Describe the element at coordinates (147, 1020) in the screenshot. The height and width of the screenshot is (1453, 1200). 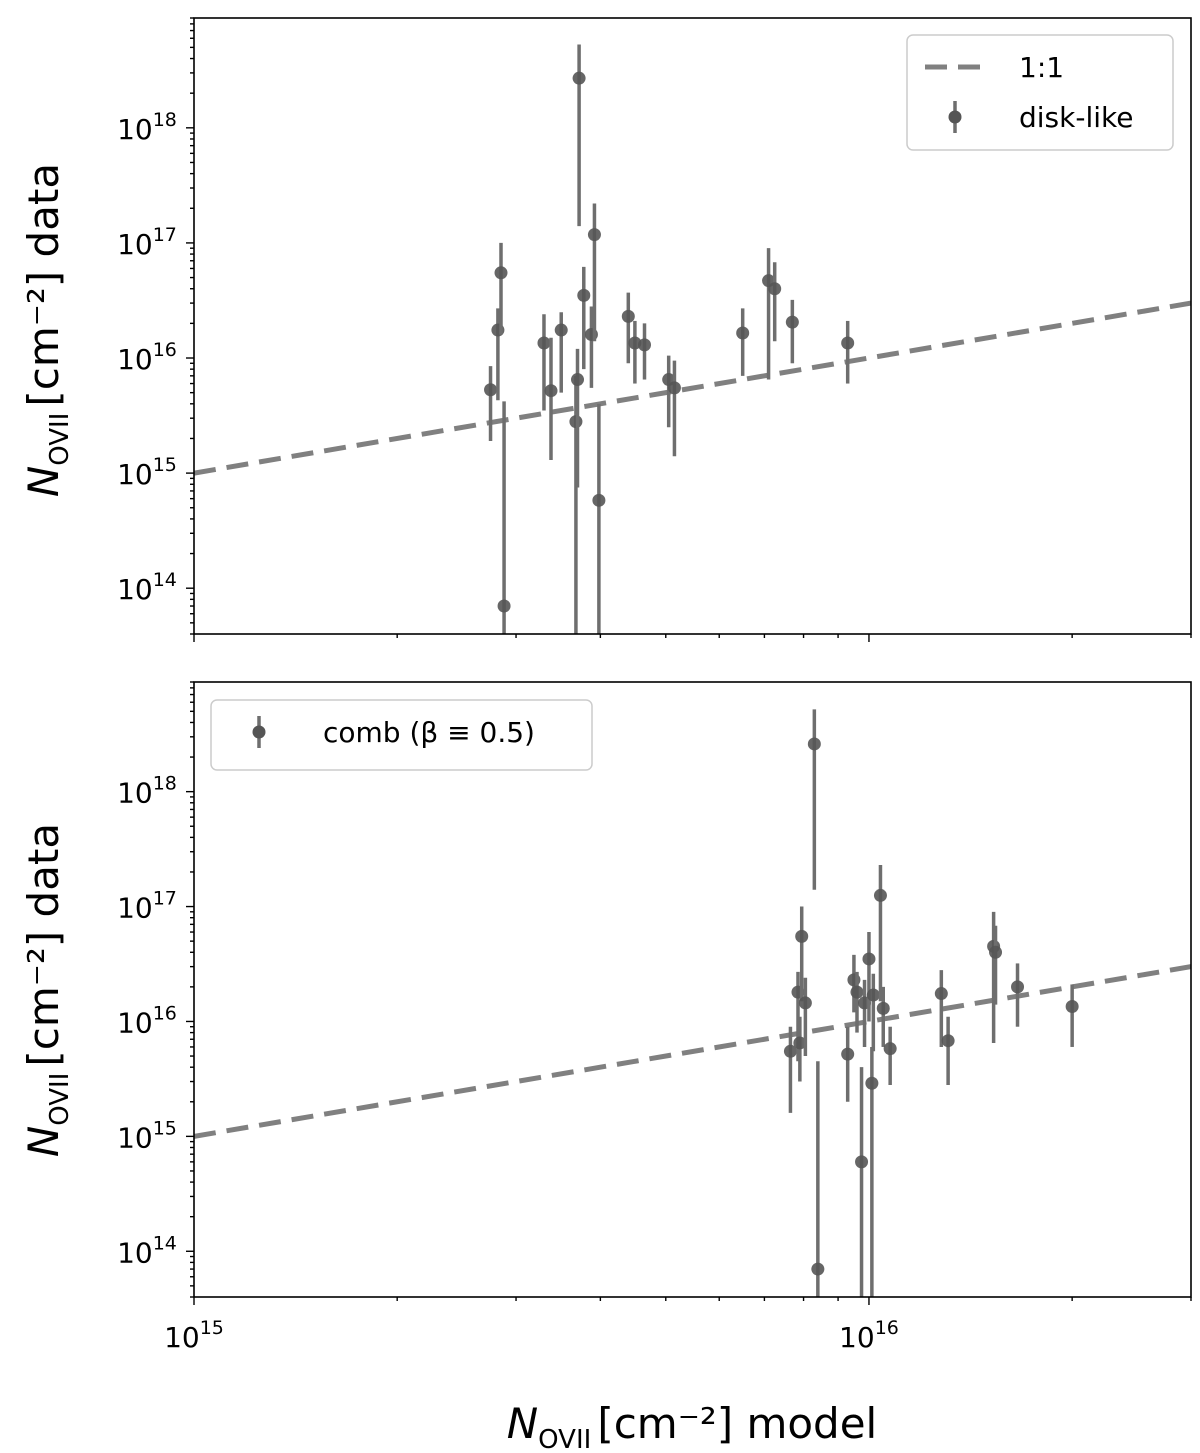
I see `bottom-y-tick-label: 1016` at that location.